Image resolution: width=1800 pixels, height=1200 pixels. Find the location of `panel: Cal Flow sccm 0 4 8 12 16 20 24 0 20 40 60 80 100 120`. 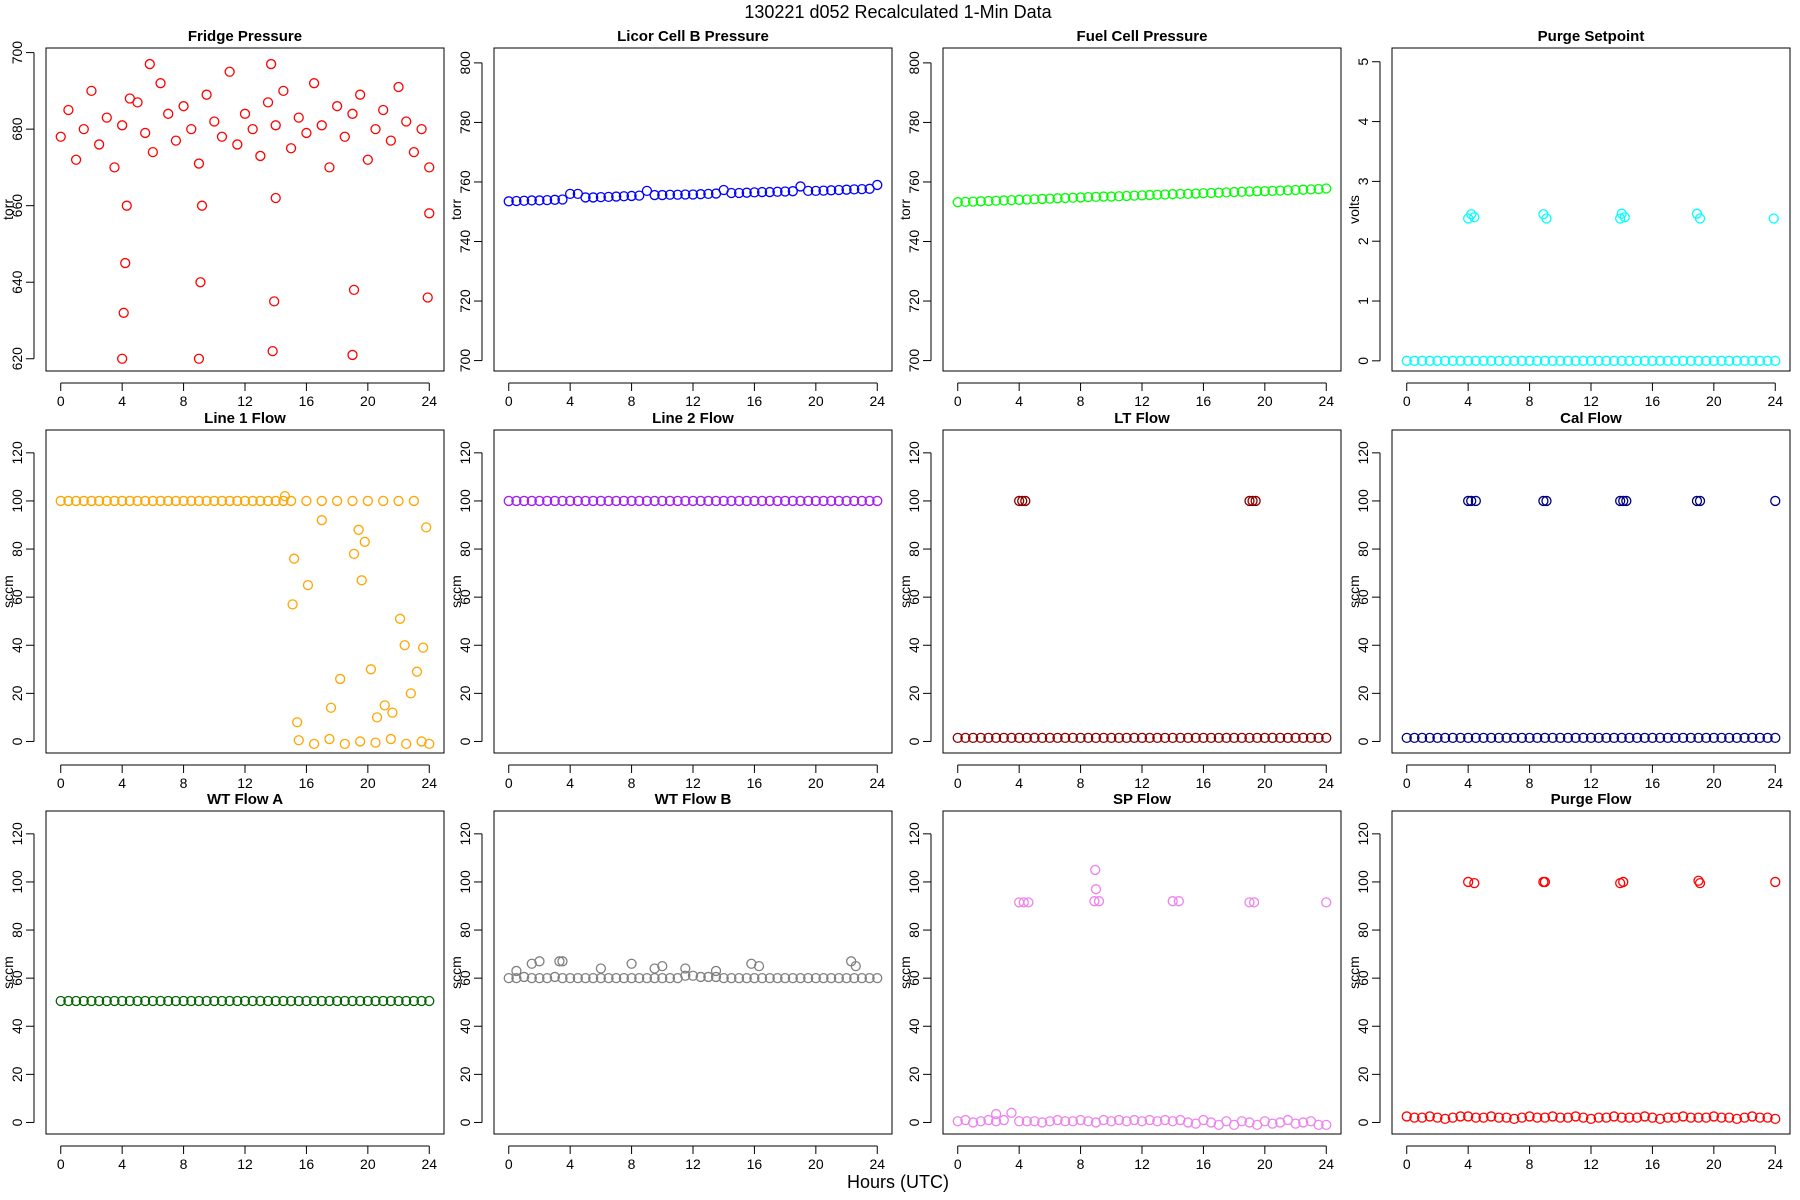

panel: Cal Flow sccm 0 4 8 12 16 20 24 0 20 40 60 80 100 120 is located at coordinates (1568, 600).